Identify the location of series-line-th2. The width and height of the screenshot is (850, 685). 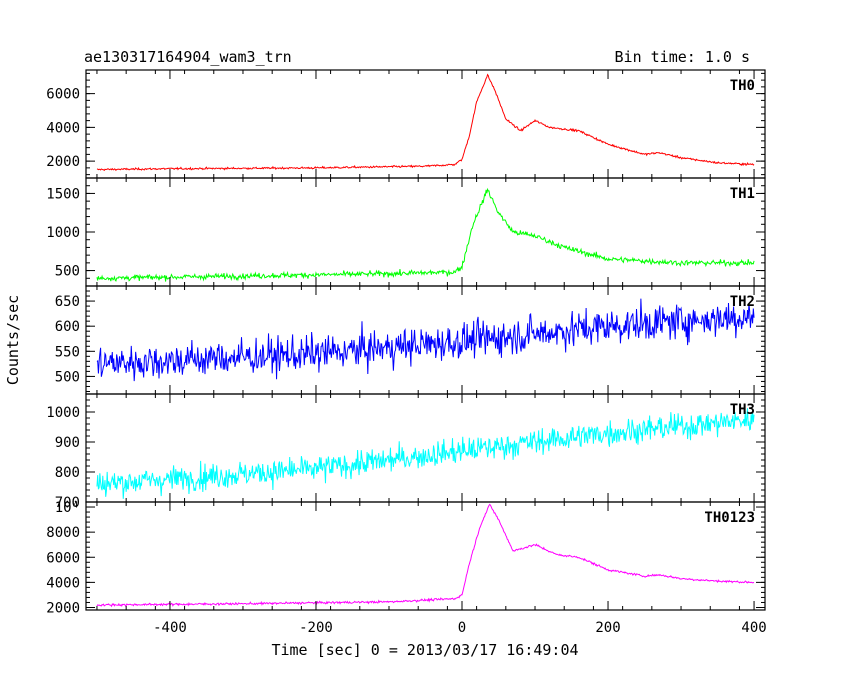
(425, 340).